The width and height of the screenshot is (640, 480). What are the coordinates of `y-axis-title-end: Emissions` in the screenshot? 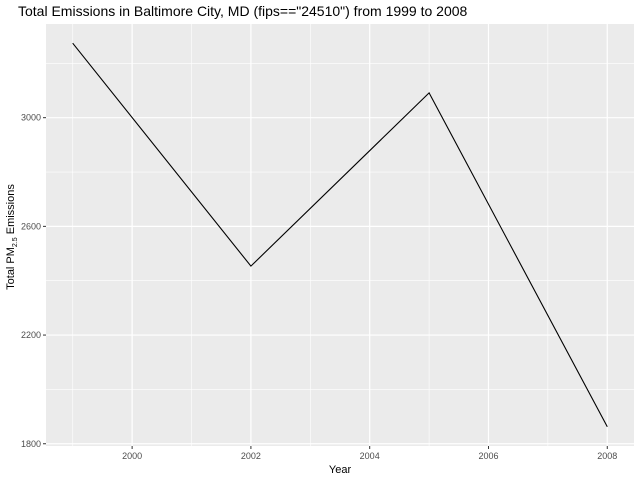 It's located at (11, 211).